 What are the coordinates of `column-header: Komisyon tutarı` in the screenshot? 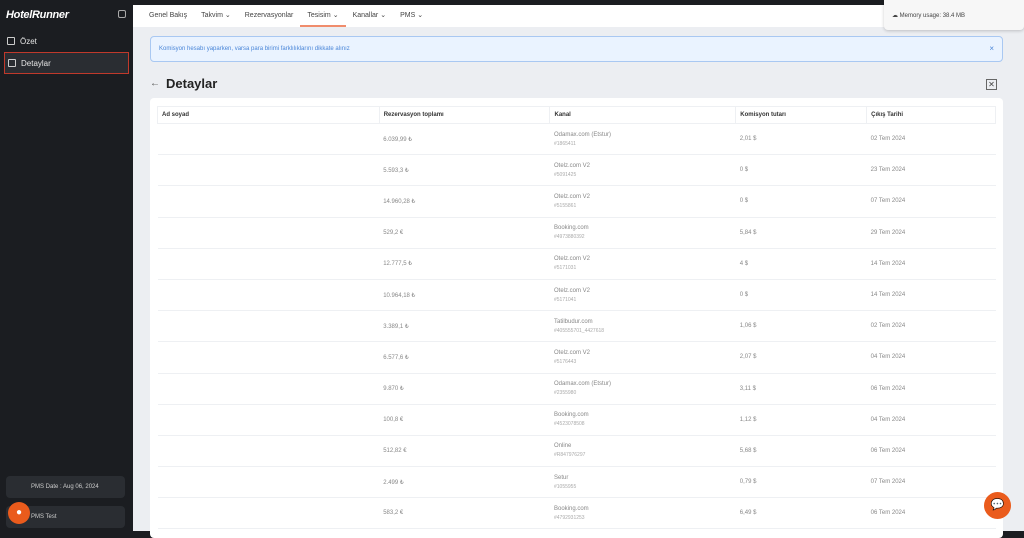 It's located at (801, 115).